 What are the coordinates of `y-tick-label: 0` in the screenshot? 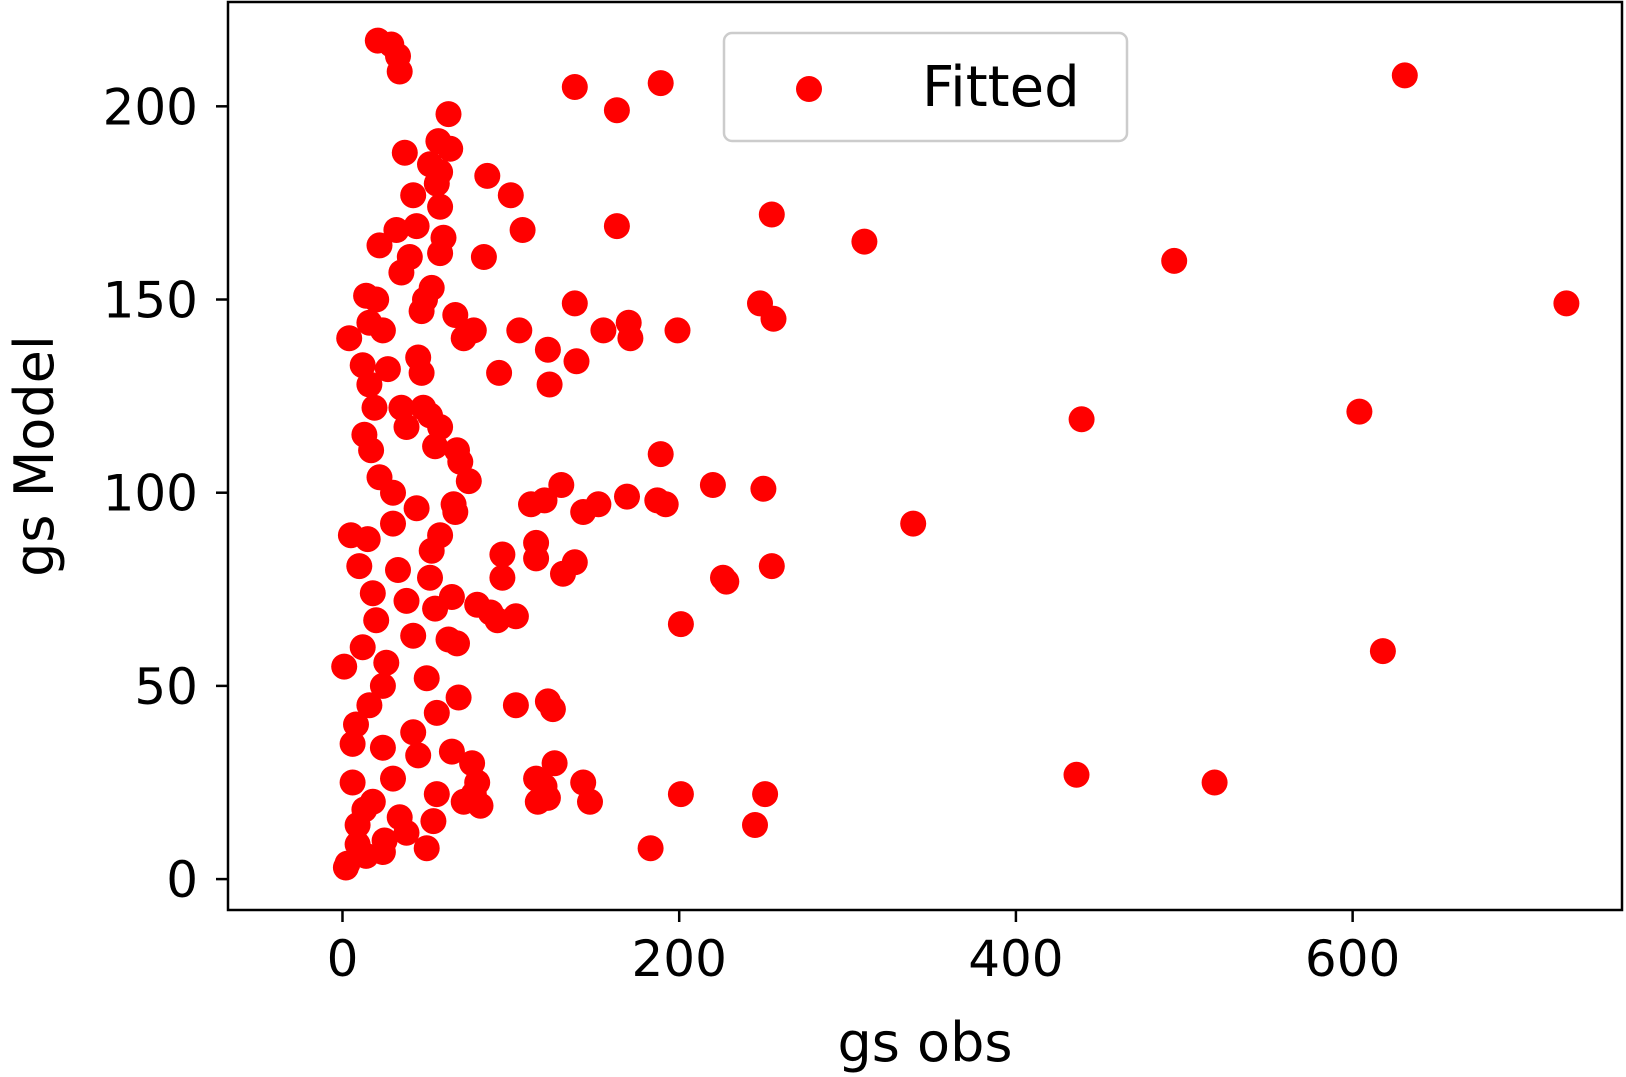 It's located at (182, 880).